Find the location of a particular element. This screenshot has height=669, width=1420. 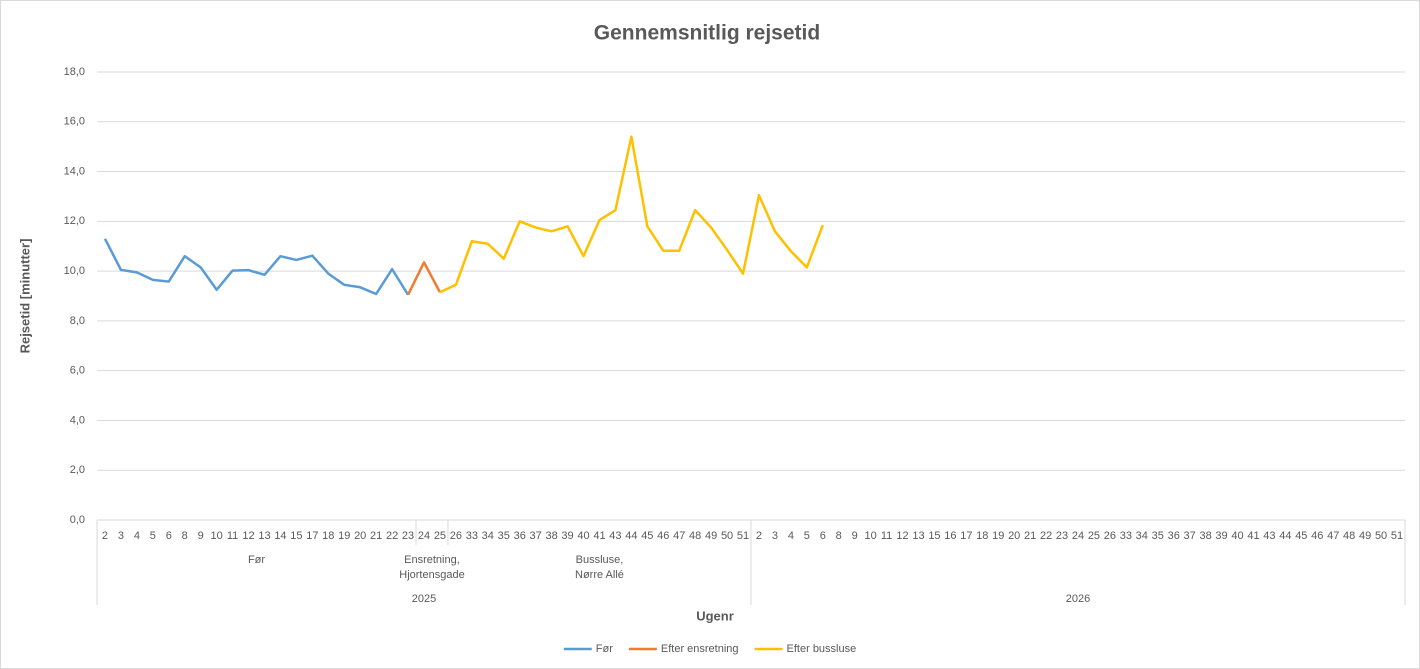

x-axis-title: Ugenr is located at coordinates (715, 615).